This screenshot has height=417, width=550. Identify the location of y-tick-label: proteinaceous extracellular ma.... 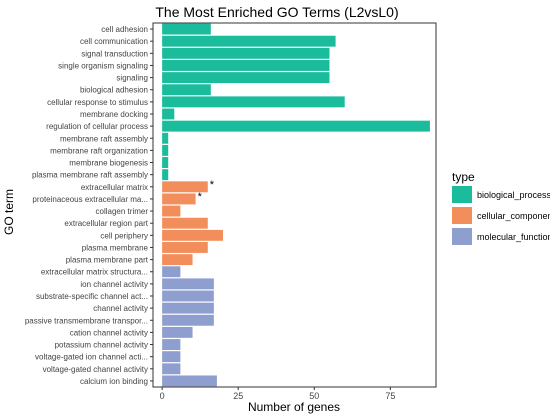
(90, 199).